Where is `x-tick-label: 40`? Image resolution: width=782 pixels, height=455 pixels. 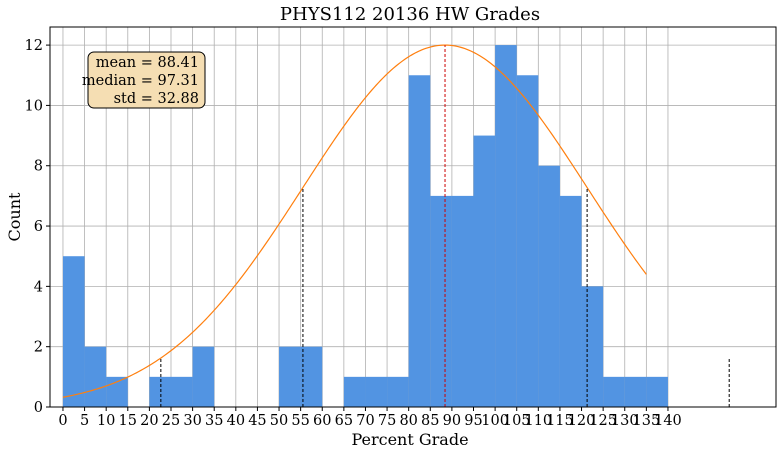
x-tick-label: 40 is located at coordinates (236, 421).